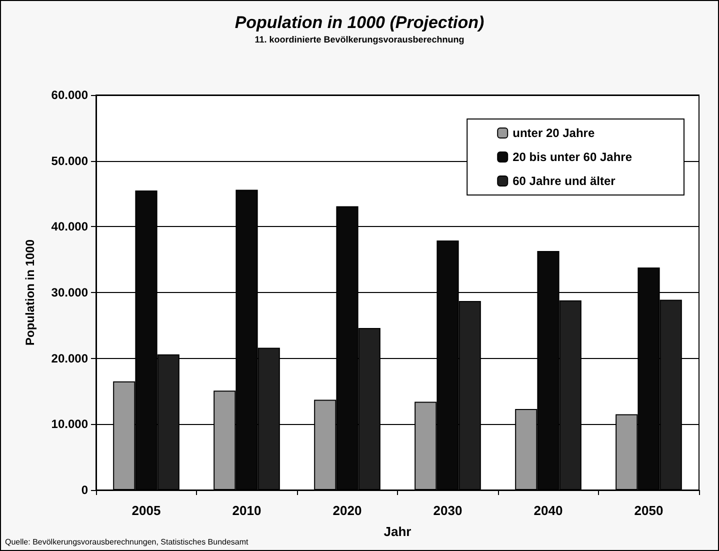 This screenshot has height=551, width=719. I want to click on y-tick-label: 10.000, so click(69, 424).